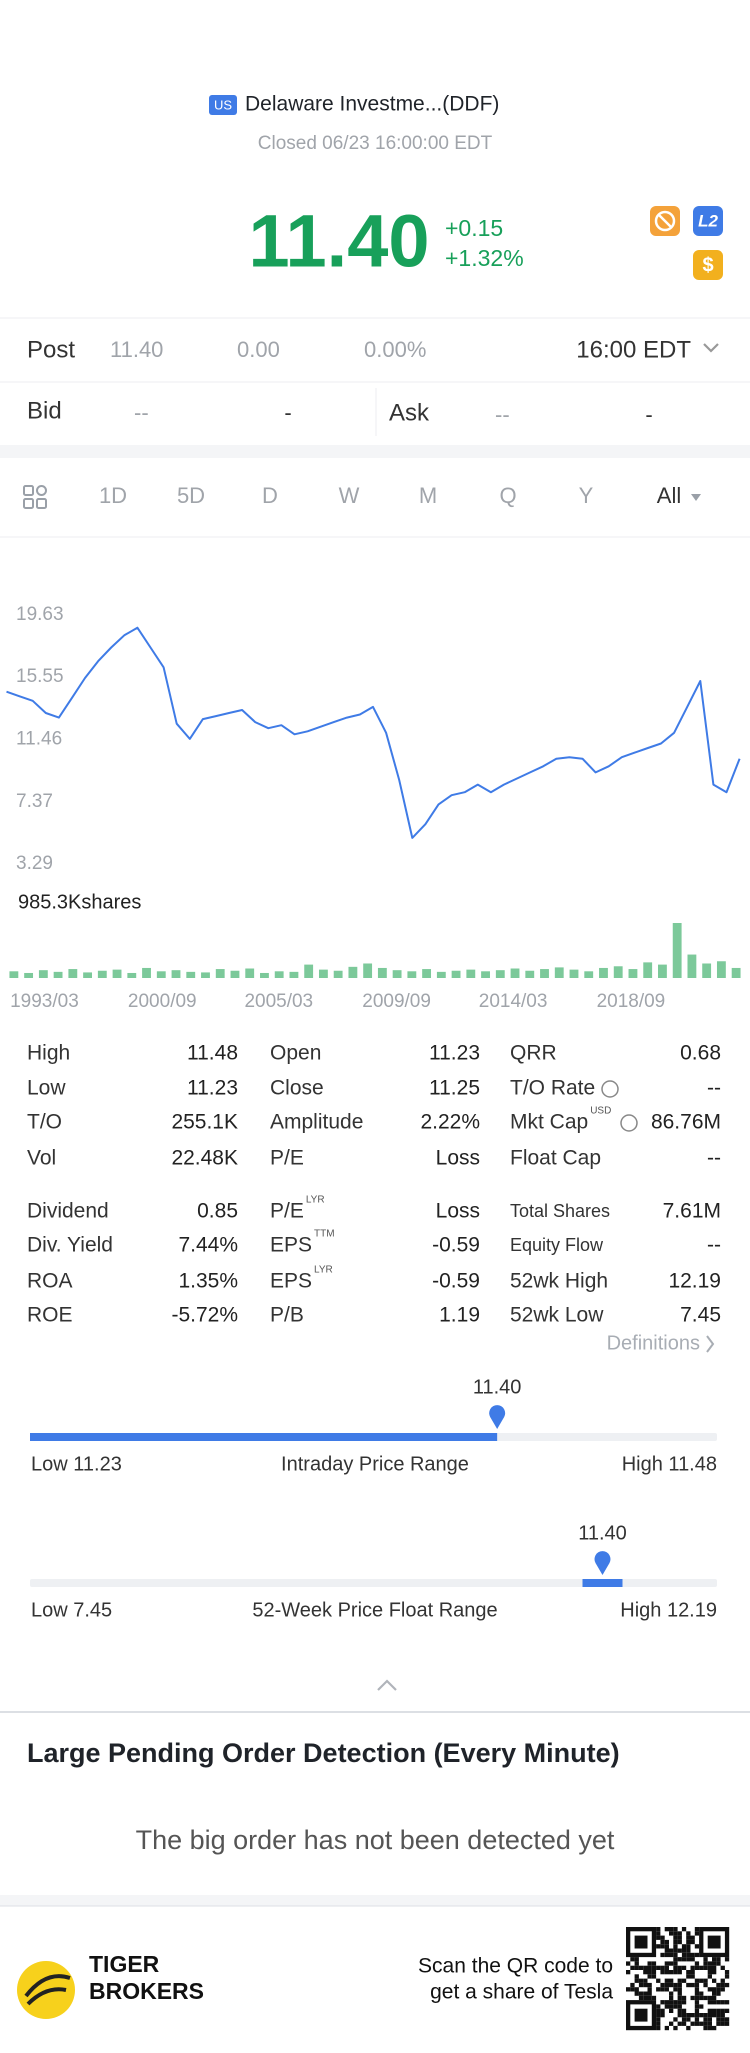  I want to click on stat-label: QRR, so click(533, 1053).